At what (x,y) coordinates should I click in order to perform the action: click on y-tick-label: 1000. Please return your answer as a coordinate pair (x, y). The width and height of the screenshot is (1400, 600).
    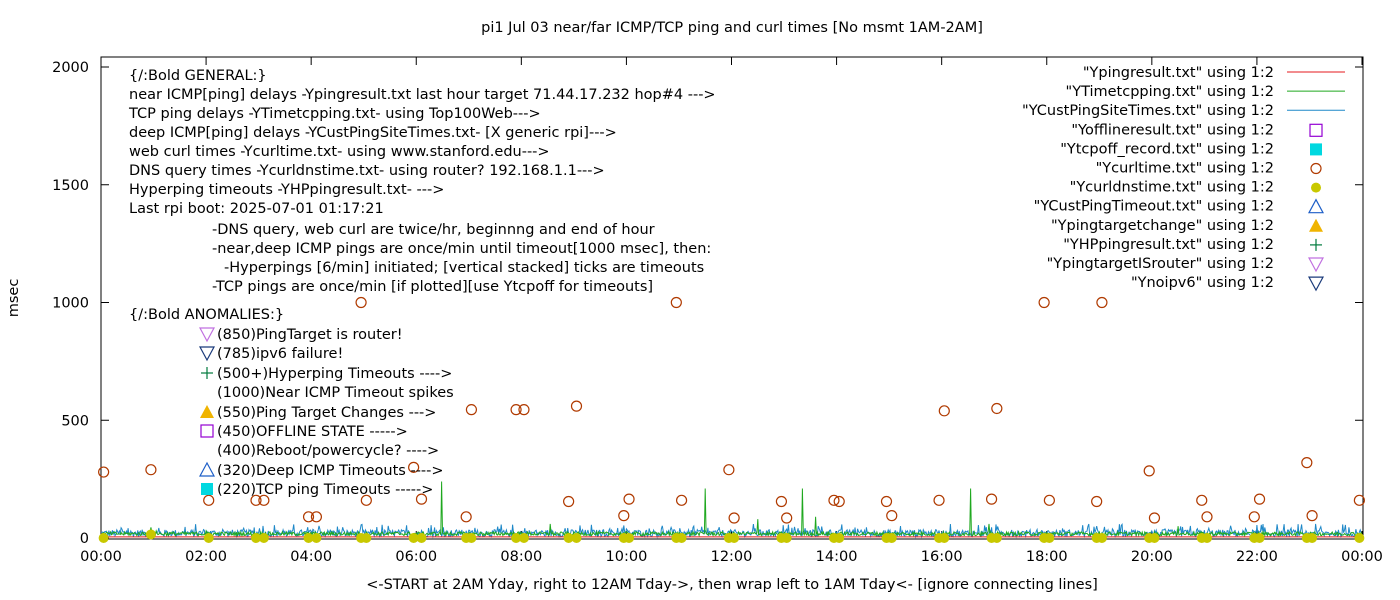
    Looking at the image, I should click on (70, 304).